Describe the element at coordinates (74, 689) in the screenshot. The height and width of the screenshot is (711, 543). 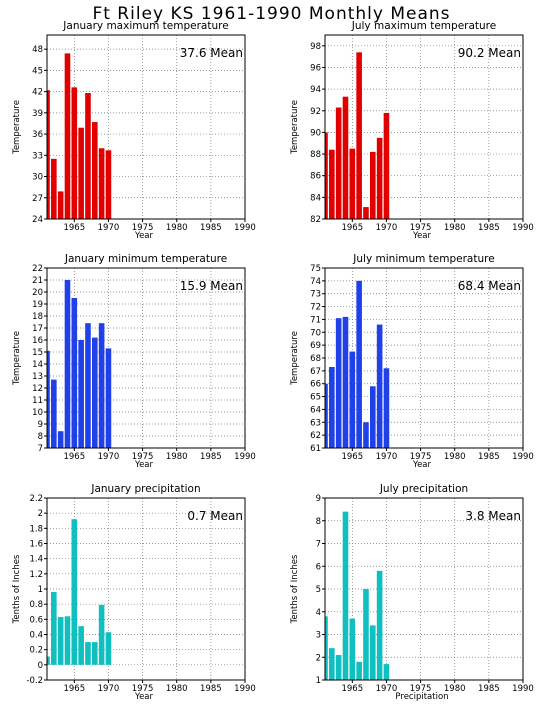
I see `x-tick-label: 1965` at that location.